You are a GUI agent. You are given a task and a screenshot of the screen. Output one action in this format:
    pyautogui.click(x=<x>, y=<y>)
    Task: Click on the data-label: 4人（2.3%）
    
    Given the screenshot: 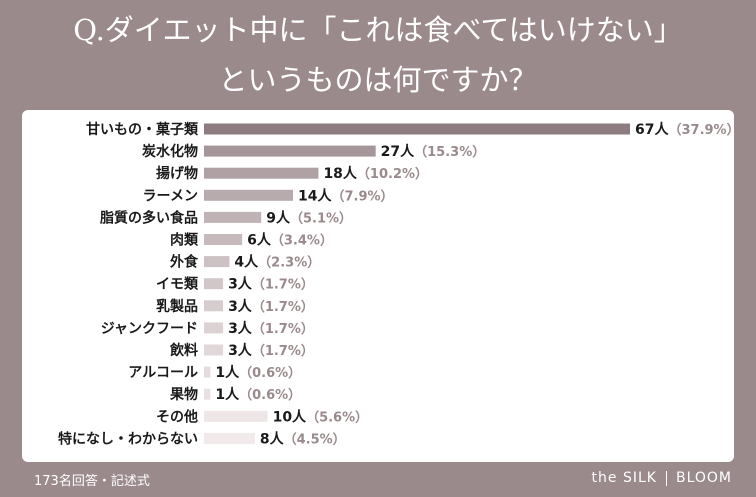 What is the action you would take?
    pyautogui.click(x=277, y=262)
    